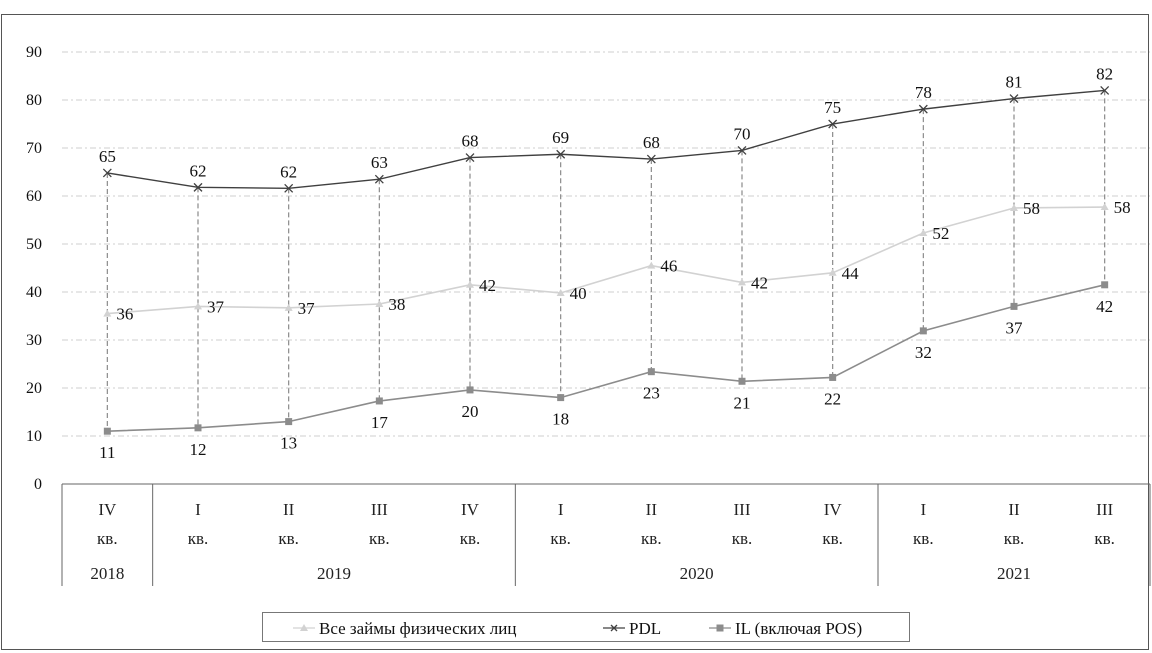 This screenshot has height=653, width=1152. What do you see at coordinates (697, 573) in the screenshot?
I see `year-label: 2020` at bounding box center [697, 573].